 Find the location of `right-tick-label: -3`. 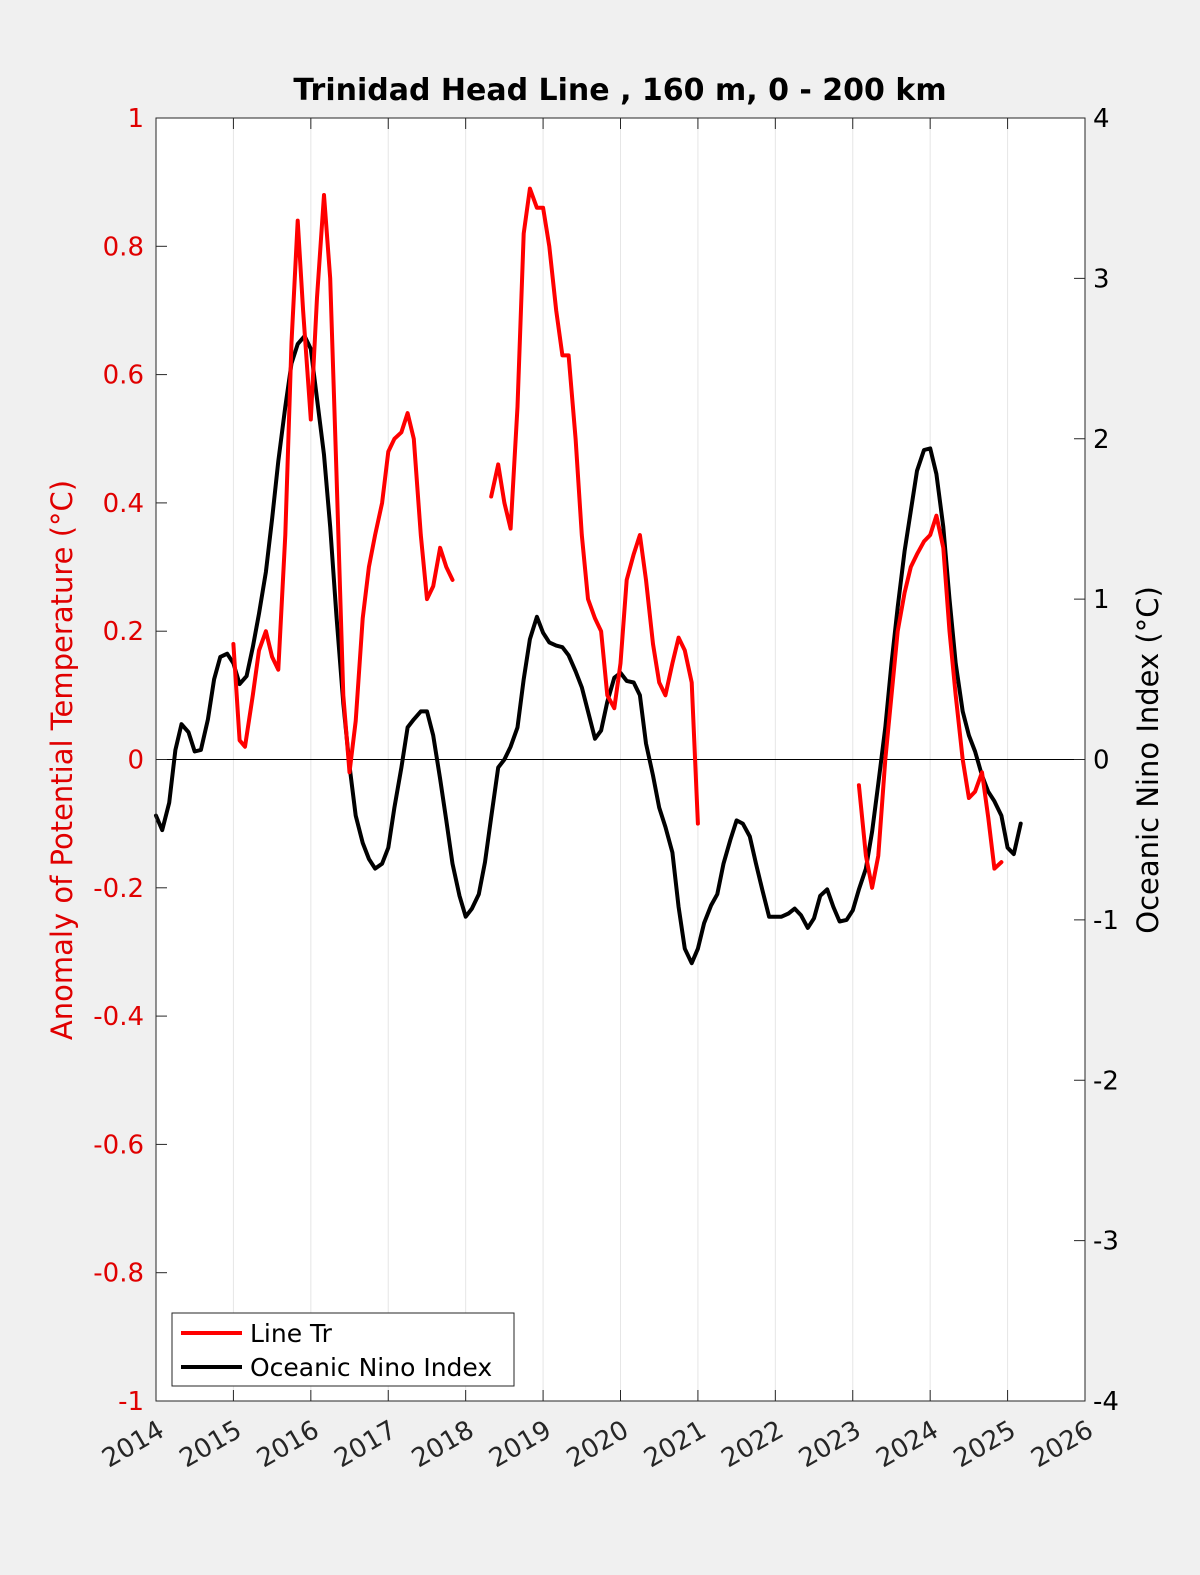

right-tick-label: -3 is located at coordinates (1106, 1242).